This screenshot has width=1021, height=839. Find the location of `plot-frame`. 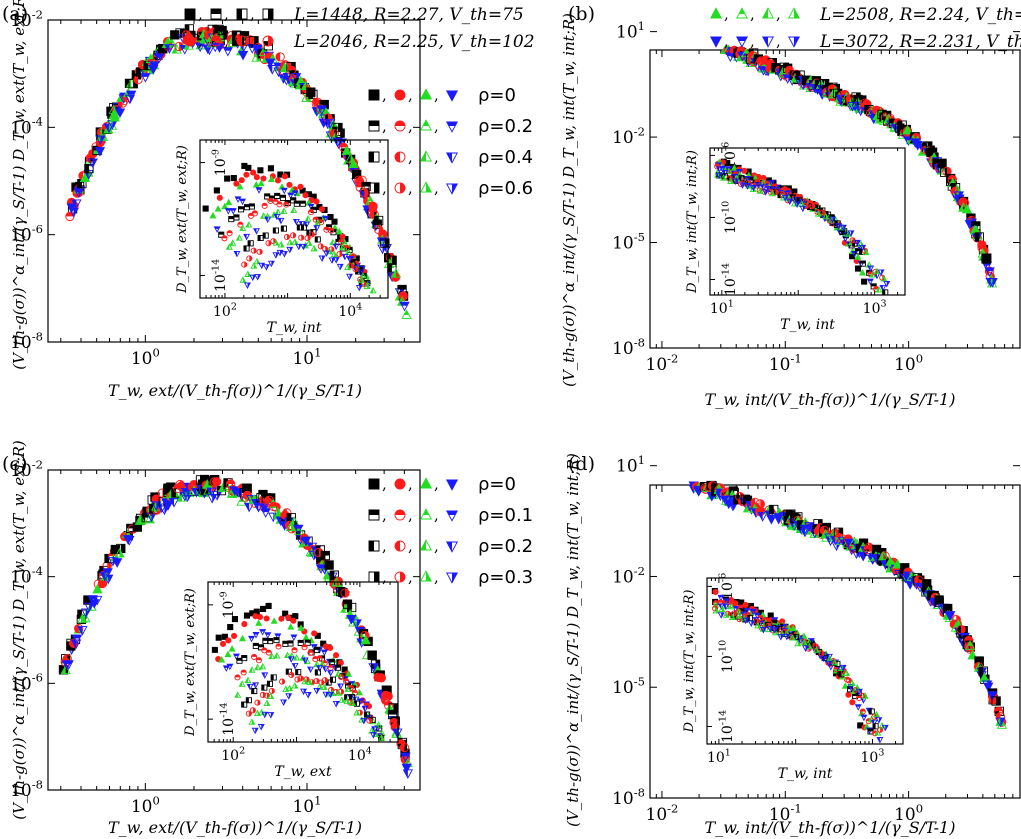

plot-frame is located at coordinates (835, 199).